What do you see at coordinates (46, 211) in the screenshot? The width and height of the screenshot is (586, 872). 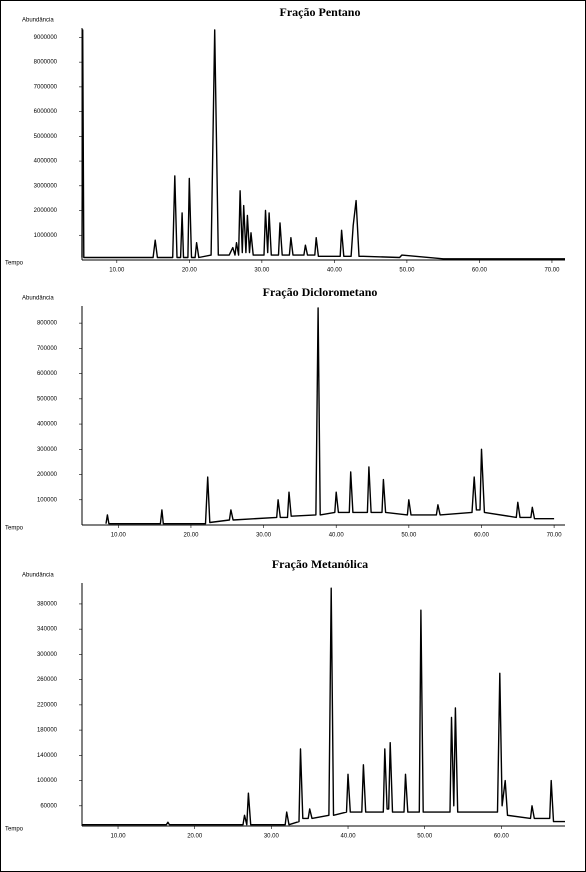 I see `y-tick-label: 2000000` at bounding box center [46, 211].